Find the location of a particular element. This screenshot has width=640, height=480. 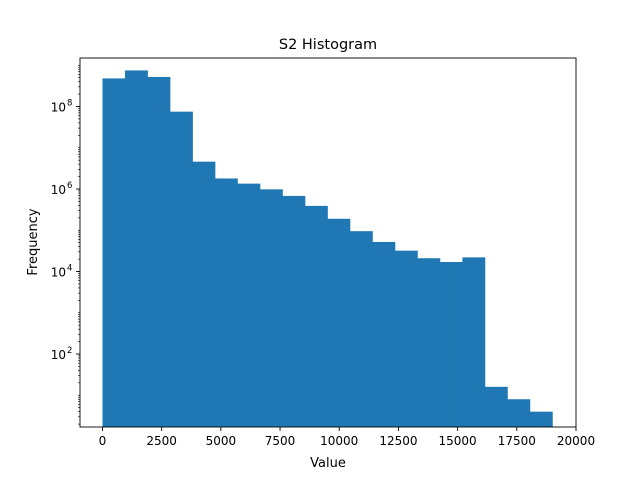

x-tick-label: 15000 is located at coordinates (458, 441).